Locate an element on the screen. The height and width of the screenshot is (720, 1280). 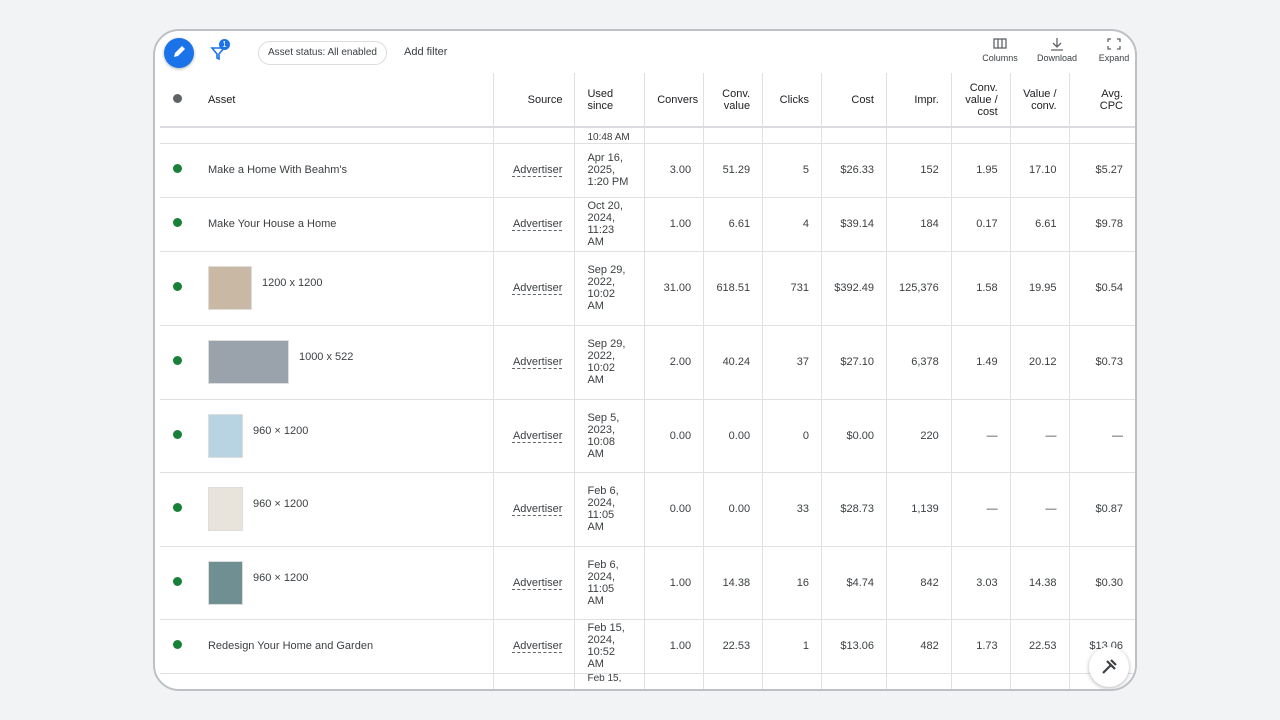
cell: $0.54 is located at coordinates (1101, 288).